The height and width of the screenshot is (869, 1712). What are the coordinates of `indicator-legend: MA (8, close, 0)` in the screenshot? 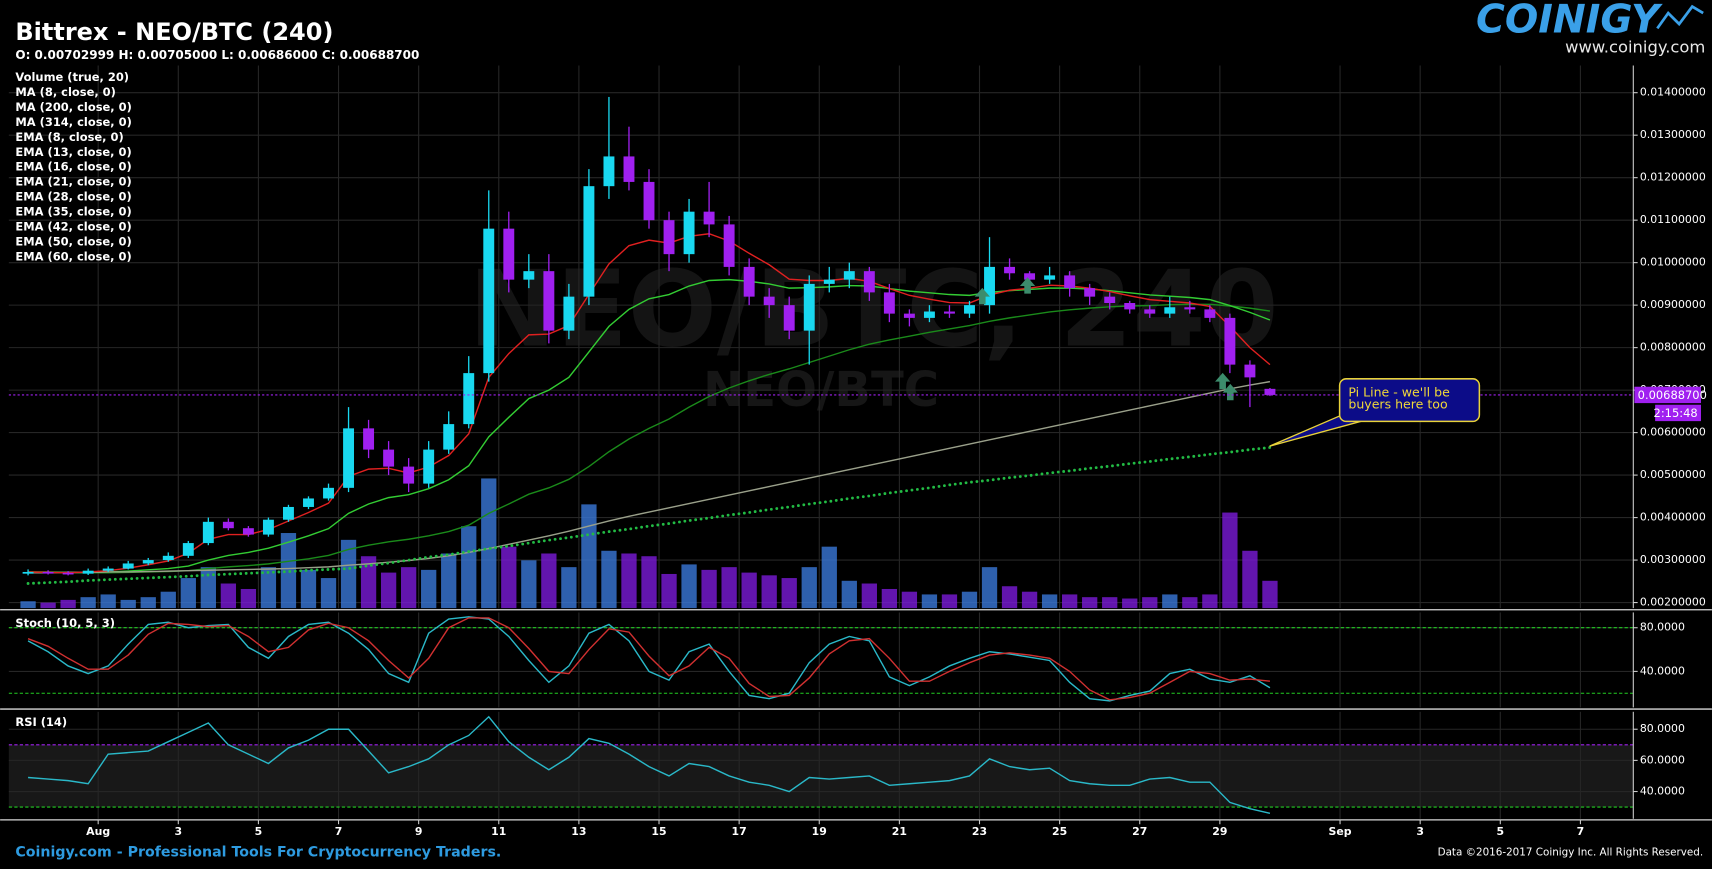 It's located at (65, 92).